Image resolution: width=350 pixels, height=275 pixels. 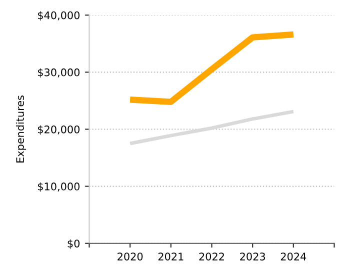 What do you see at coordinates (211, 256) in the screenshot?
I see `x-tick-label: 2022` at bounding box center [211, 256].